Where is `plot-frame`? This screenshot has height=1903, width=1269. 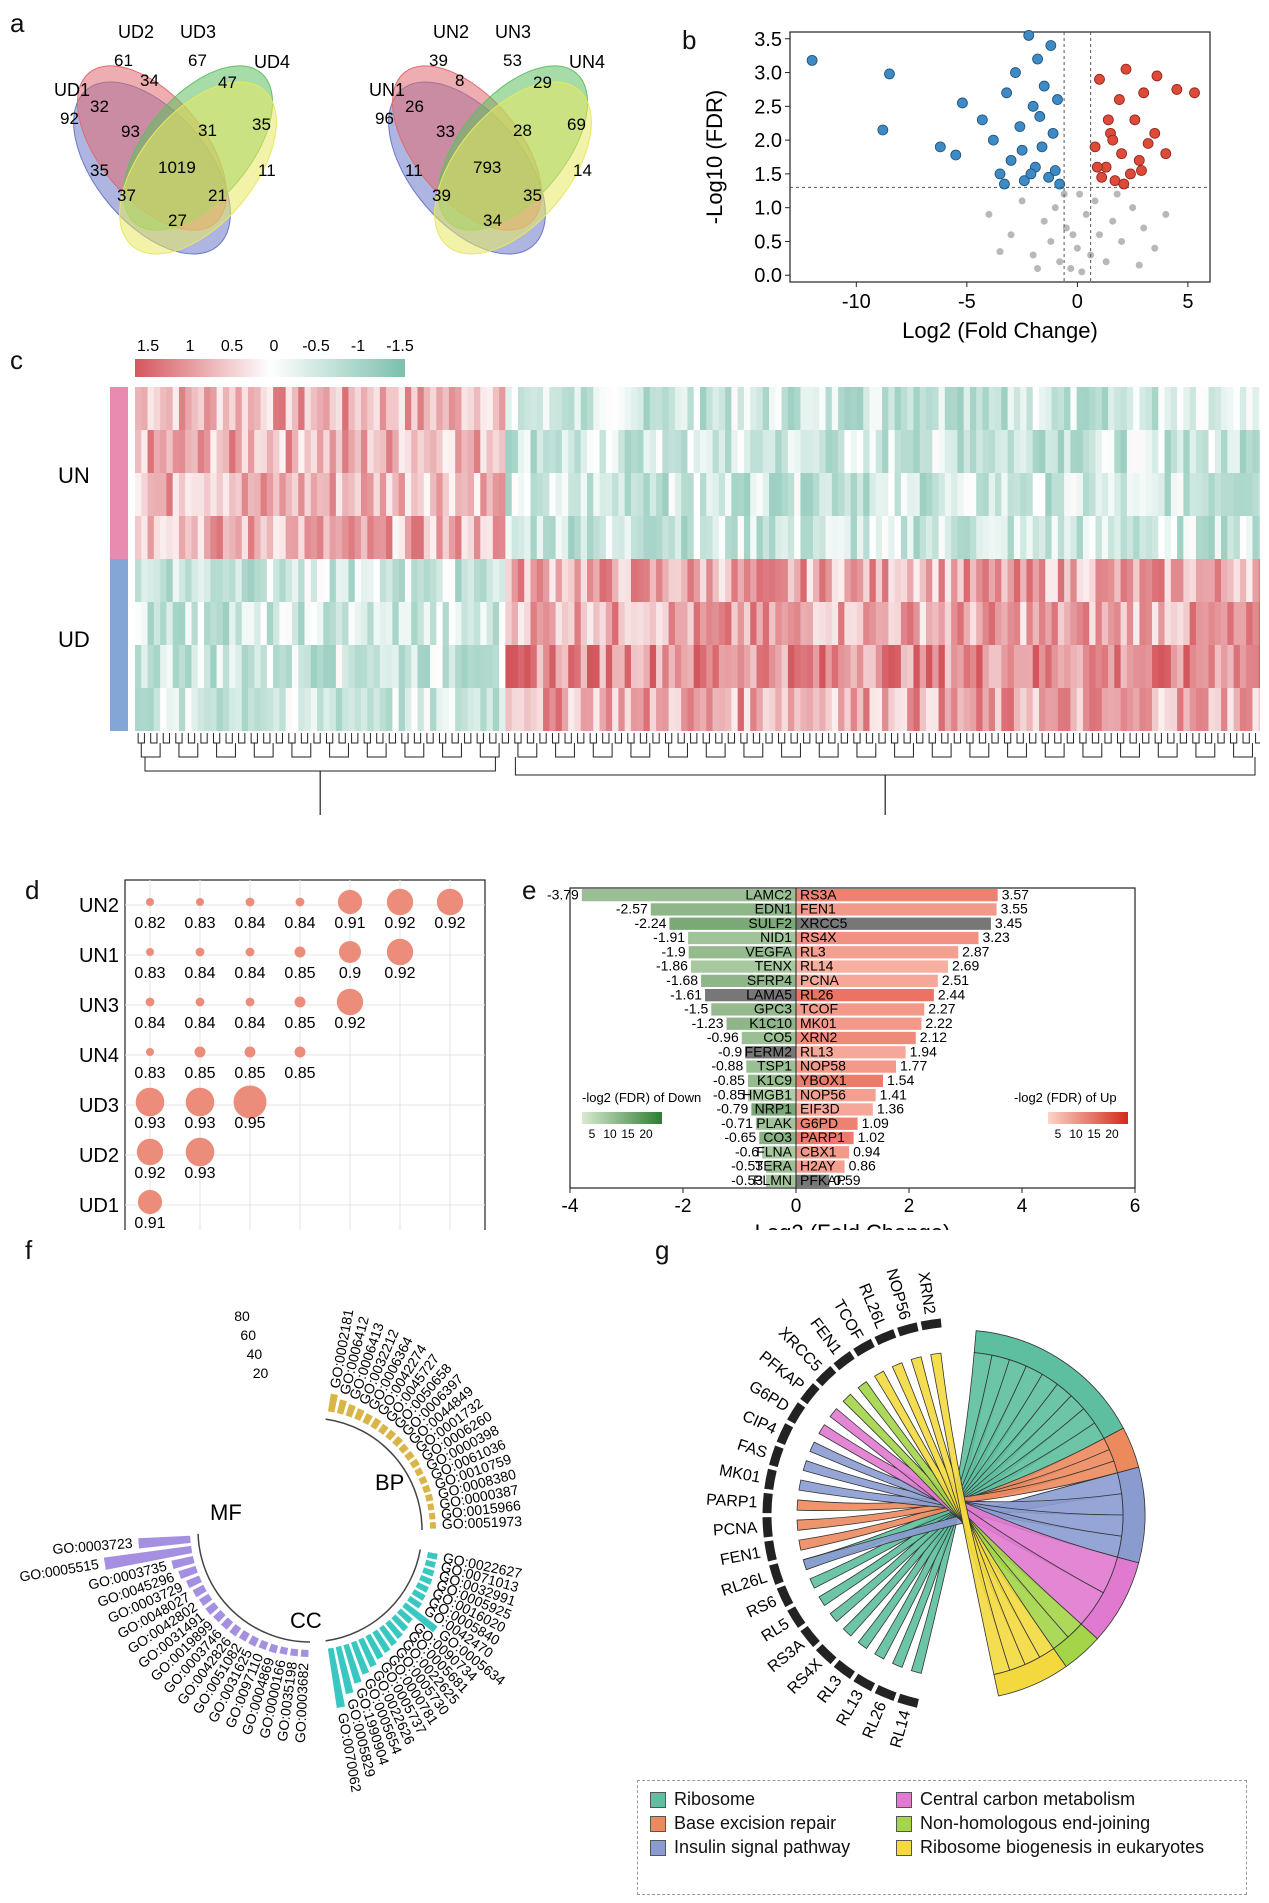
plot-frame is located at coordinates (852, 1038).